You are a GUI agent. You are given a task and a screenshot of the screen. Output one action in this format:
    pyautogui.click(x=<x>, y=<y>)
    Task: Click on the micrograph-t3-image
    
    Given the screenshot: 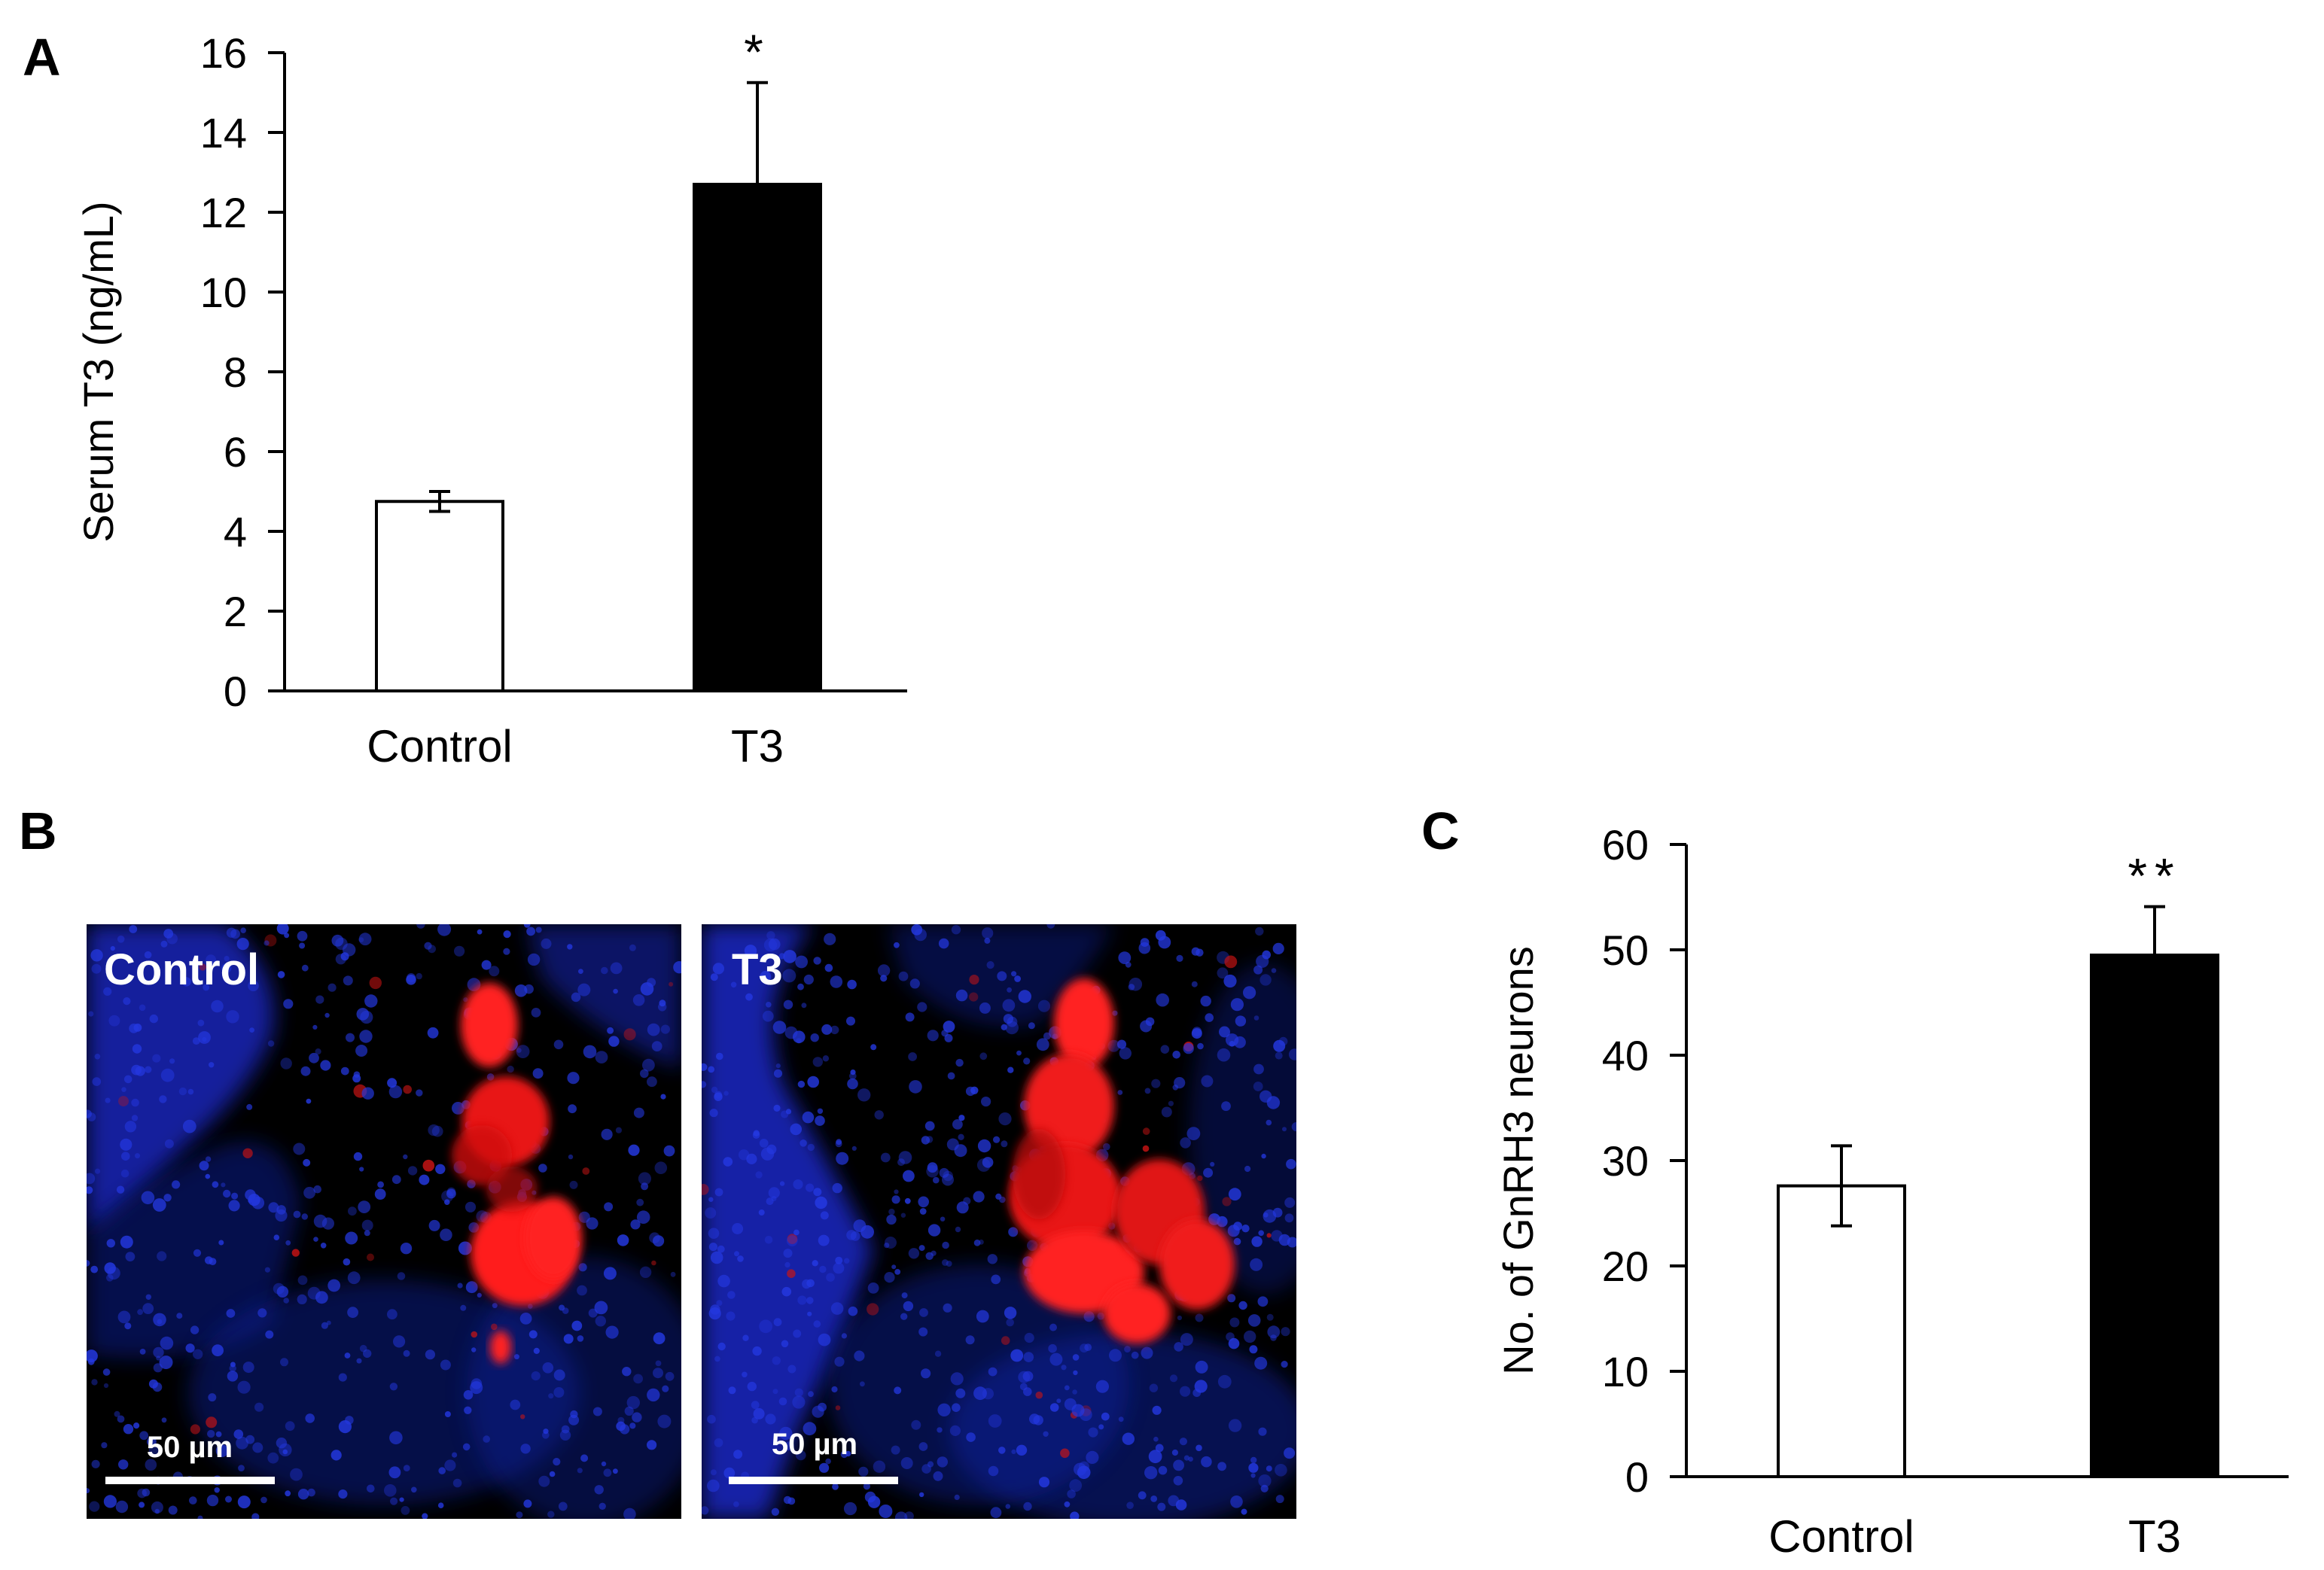 What is the action you would take?
    pyautogui.click(x=999, y=1221)
    